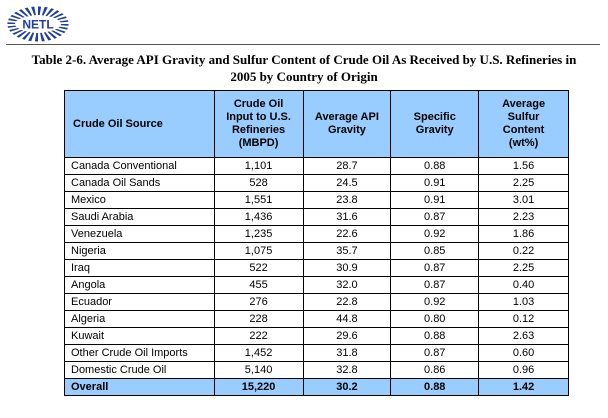 The width and height of the screenshot is (608, 418). What do you see at coordinates (523, 336) in the screenshot?
I see `table-cell-value: 2.63` at bounding box center [523, 336].